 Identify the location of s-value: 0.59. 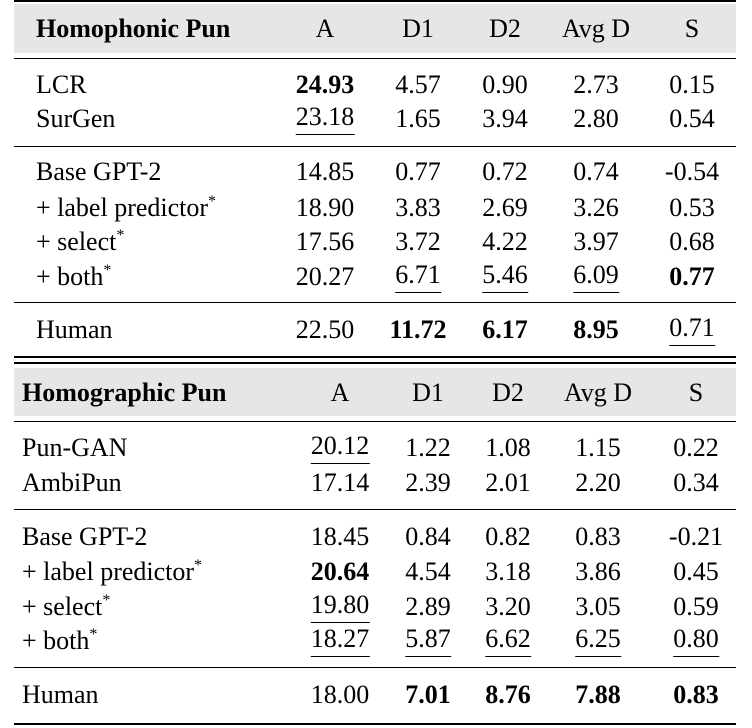
(696, 606).